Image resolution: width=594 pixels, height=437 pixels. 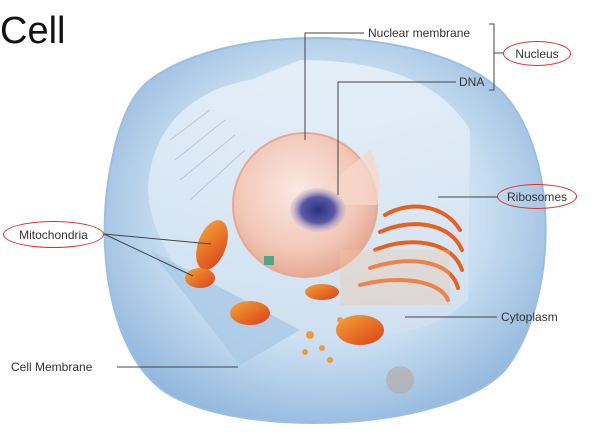 I want to click on label-cytoplasm: Cytoplasm, so click(x=529, y=317).